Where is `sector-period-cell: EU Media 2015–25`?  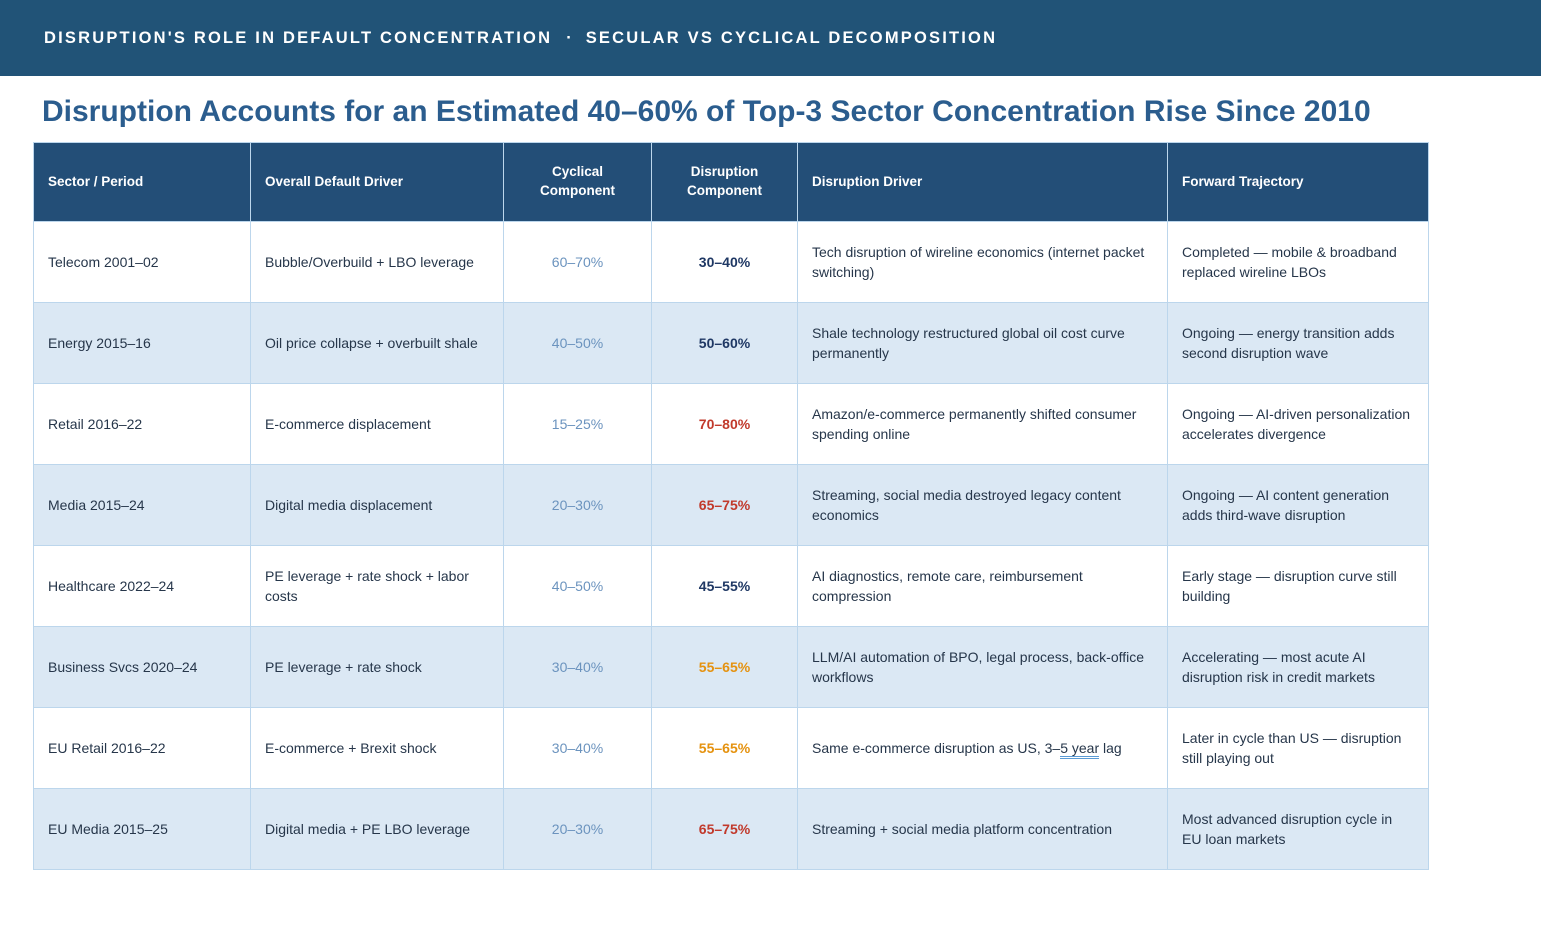
sector-period-cell: EU Media 2015–25 is located at coordinates (142, 829).